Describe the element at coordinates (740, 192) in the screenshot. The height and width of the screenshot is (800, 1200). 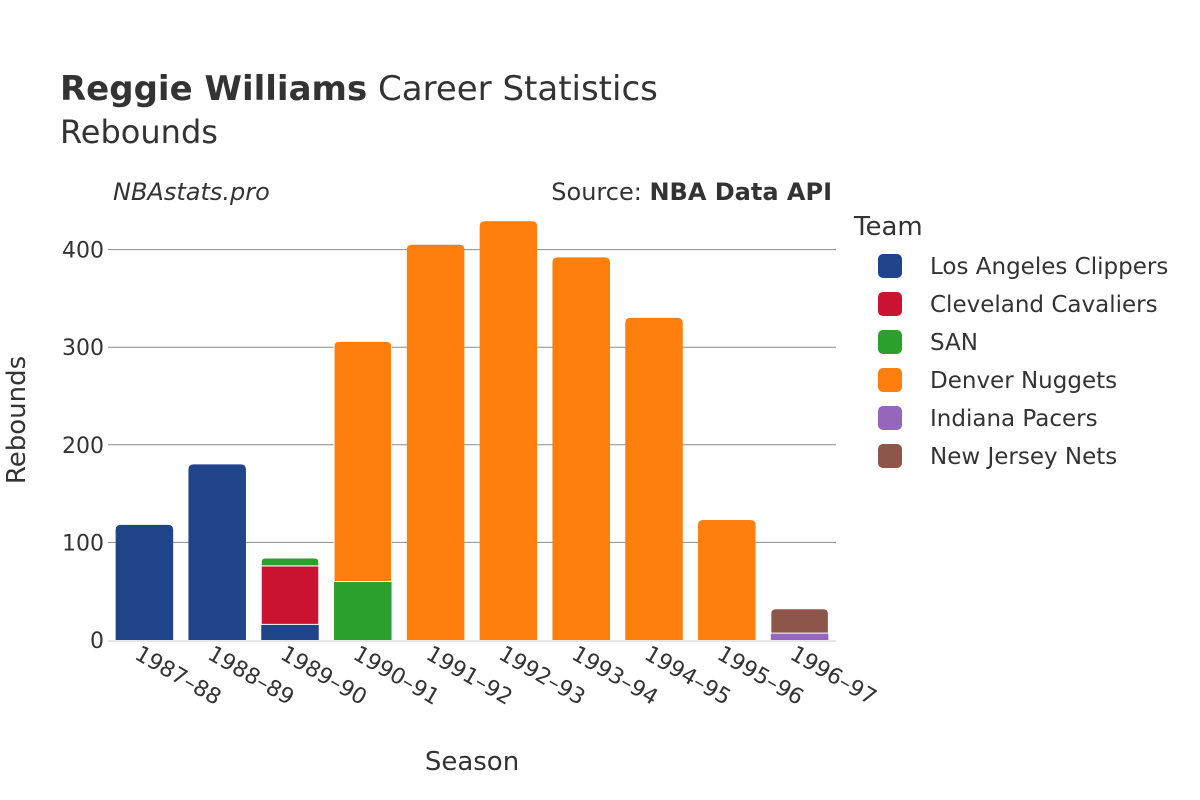
I see `source-name: NBA Data API` at that location.